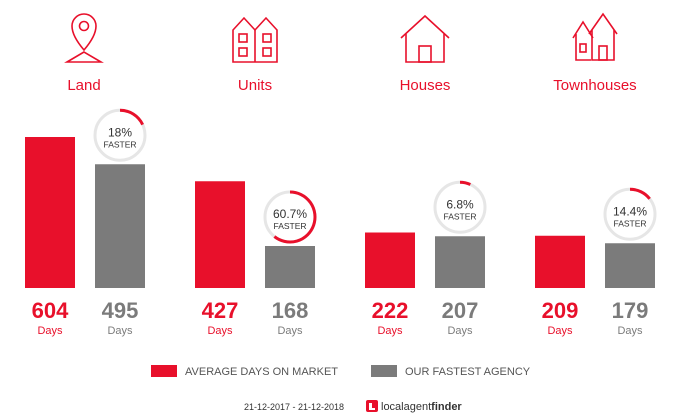  I want to click on faster-badge-arc-houses, so click(465, 183).